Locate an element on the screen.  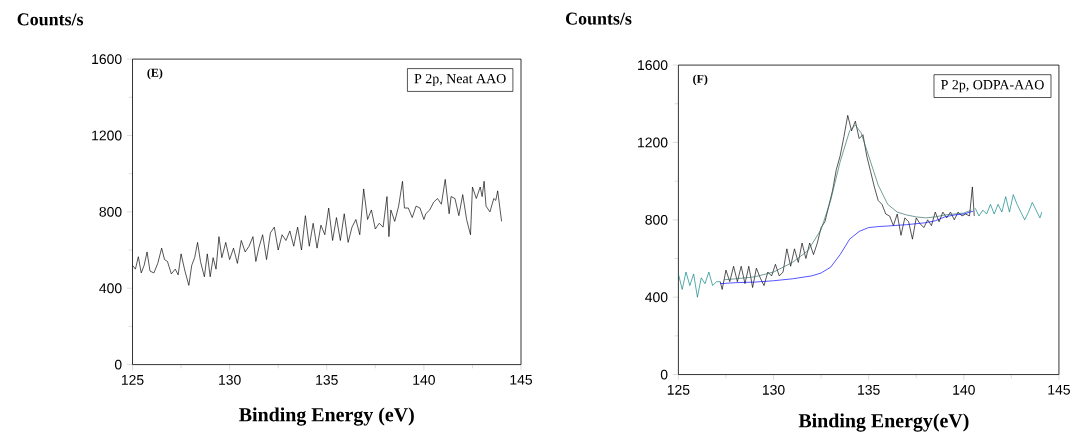
annotation: P 2p, Neat AAO is located at coordinates (460, 79).